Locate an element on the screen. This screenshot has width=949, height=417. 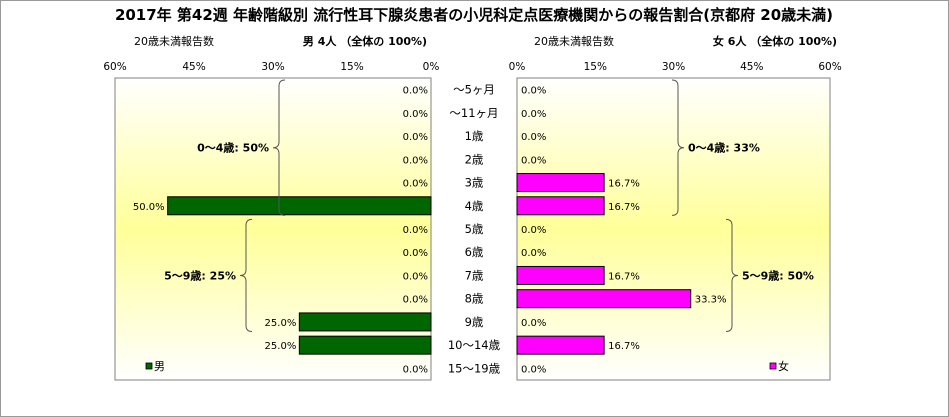
left-x-tick-label: 60% is located at coordinates (114, 67).